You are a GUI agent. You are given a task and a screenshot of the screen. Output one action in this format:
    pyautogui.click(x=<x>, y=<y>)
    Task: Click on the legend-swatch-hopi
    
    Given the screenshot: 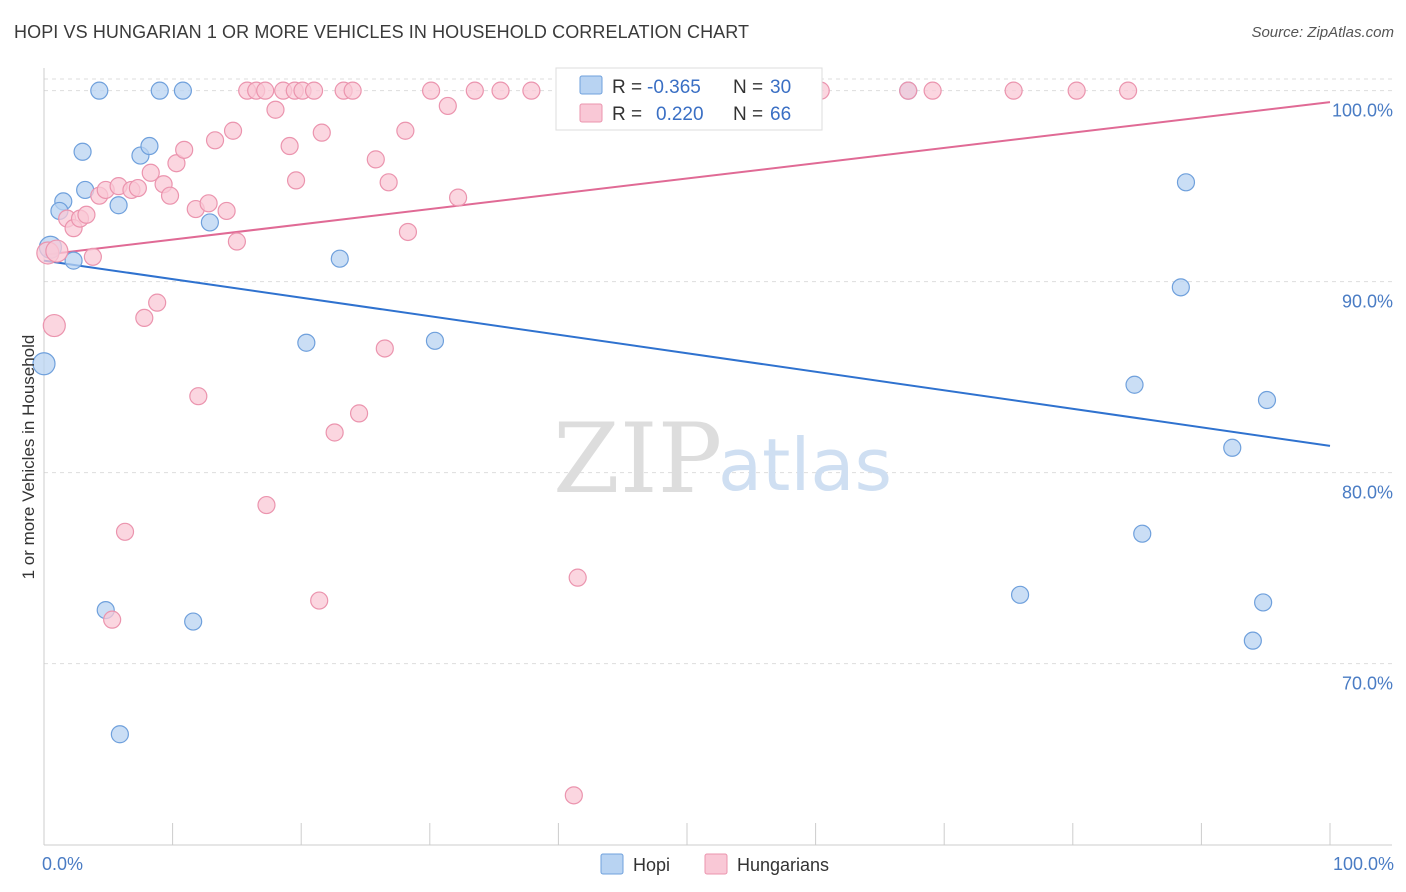 What is the action you would take?
    pyautogui.click(x=591, y=85)
    